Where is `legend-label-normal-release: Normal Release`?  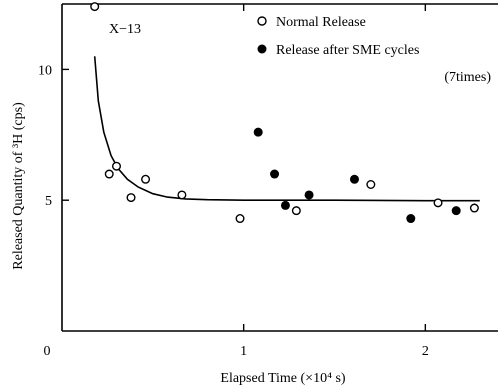 legend-label-normal-release: Normal Release is located at coordinates (321, 22).